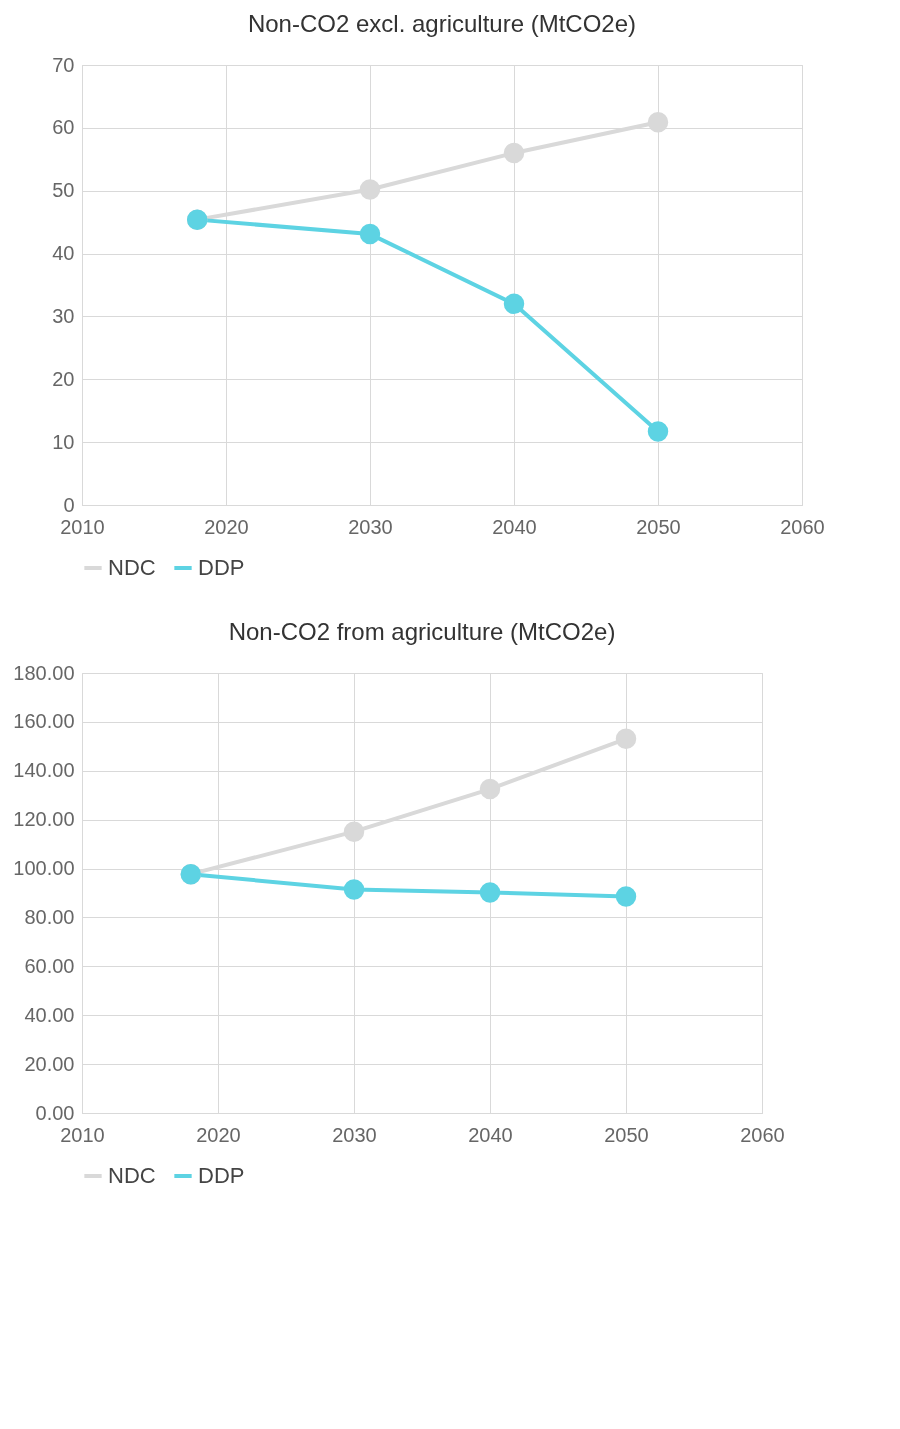 The image size is (900, 1429). Describe the element at coordinates (63, 253) in the screenshot. I see `y-tick-label: 40` at that location.